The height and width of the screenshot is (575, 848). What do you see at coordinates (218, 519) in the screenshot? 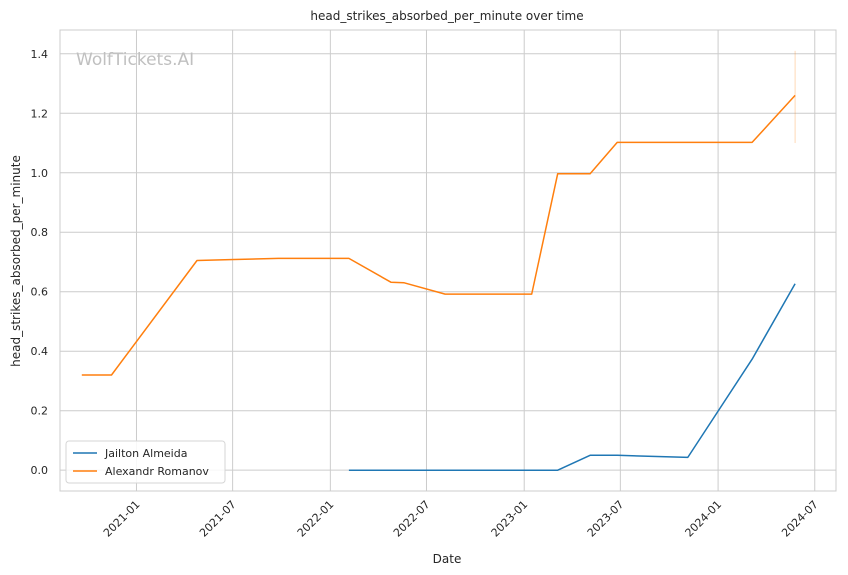
I see `x-tick-label: 2021-07` at bounding box center [218, 519].